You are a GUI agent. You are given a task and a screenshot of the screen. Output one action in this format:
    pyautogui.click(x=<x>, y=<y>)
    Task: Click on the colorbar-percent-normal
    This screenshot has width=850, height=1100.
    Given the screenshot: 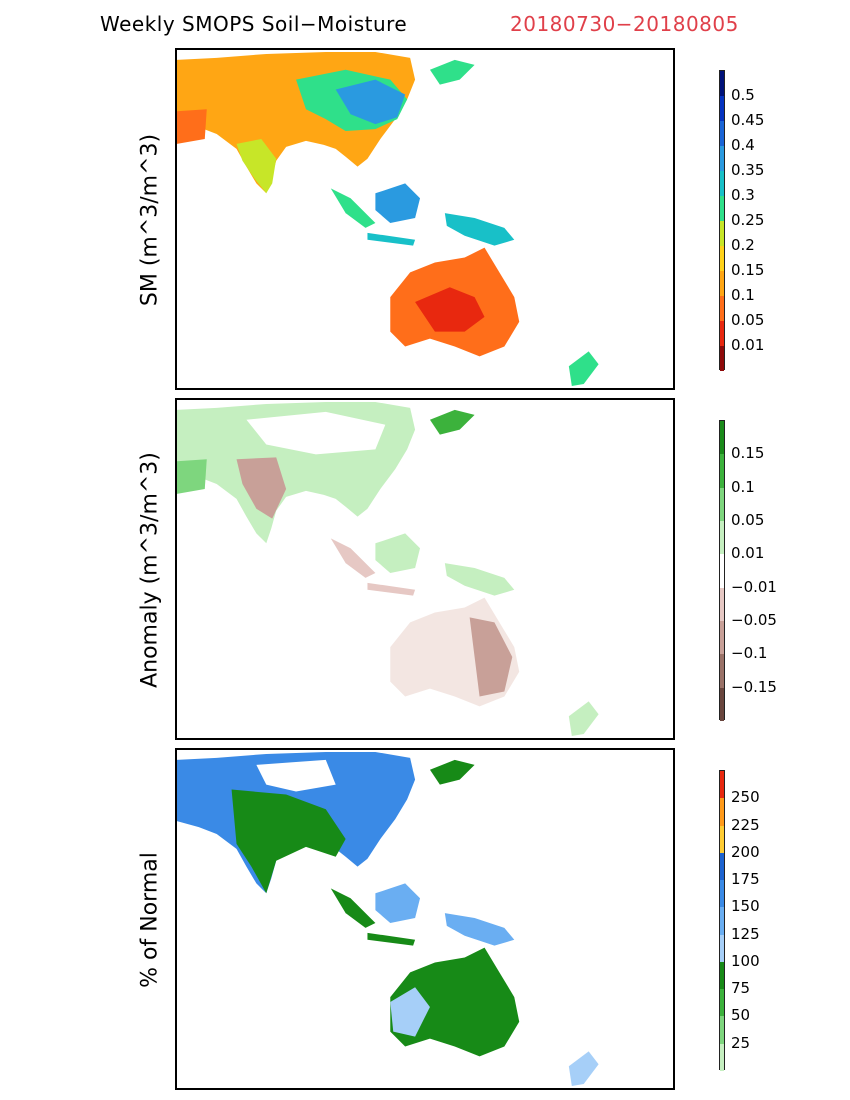 What is the action you would take?
    pyautogui.click(x=722, y=920)
    